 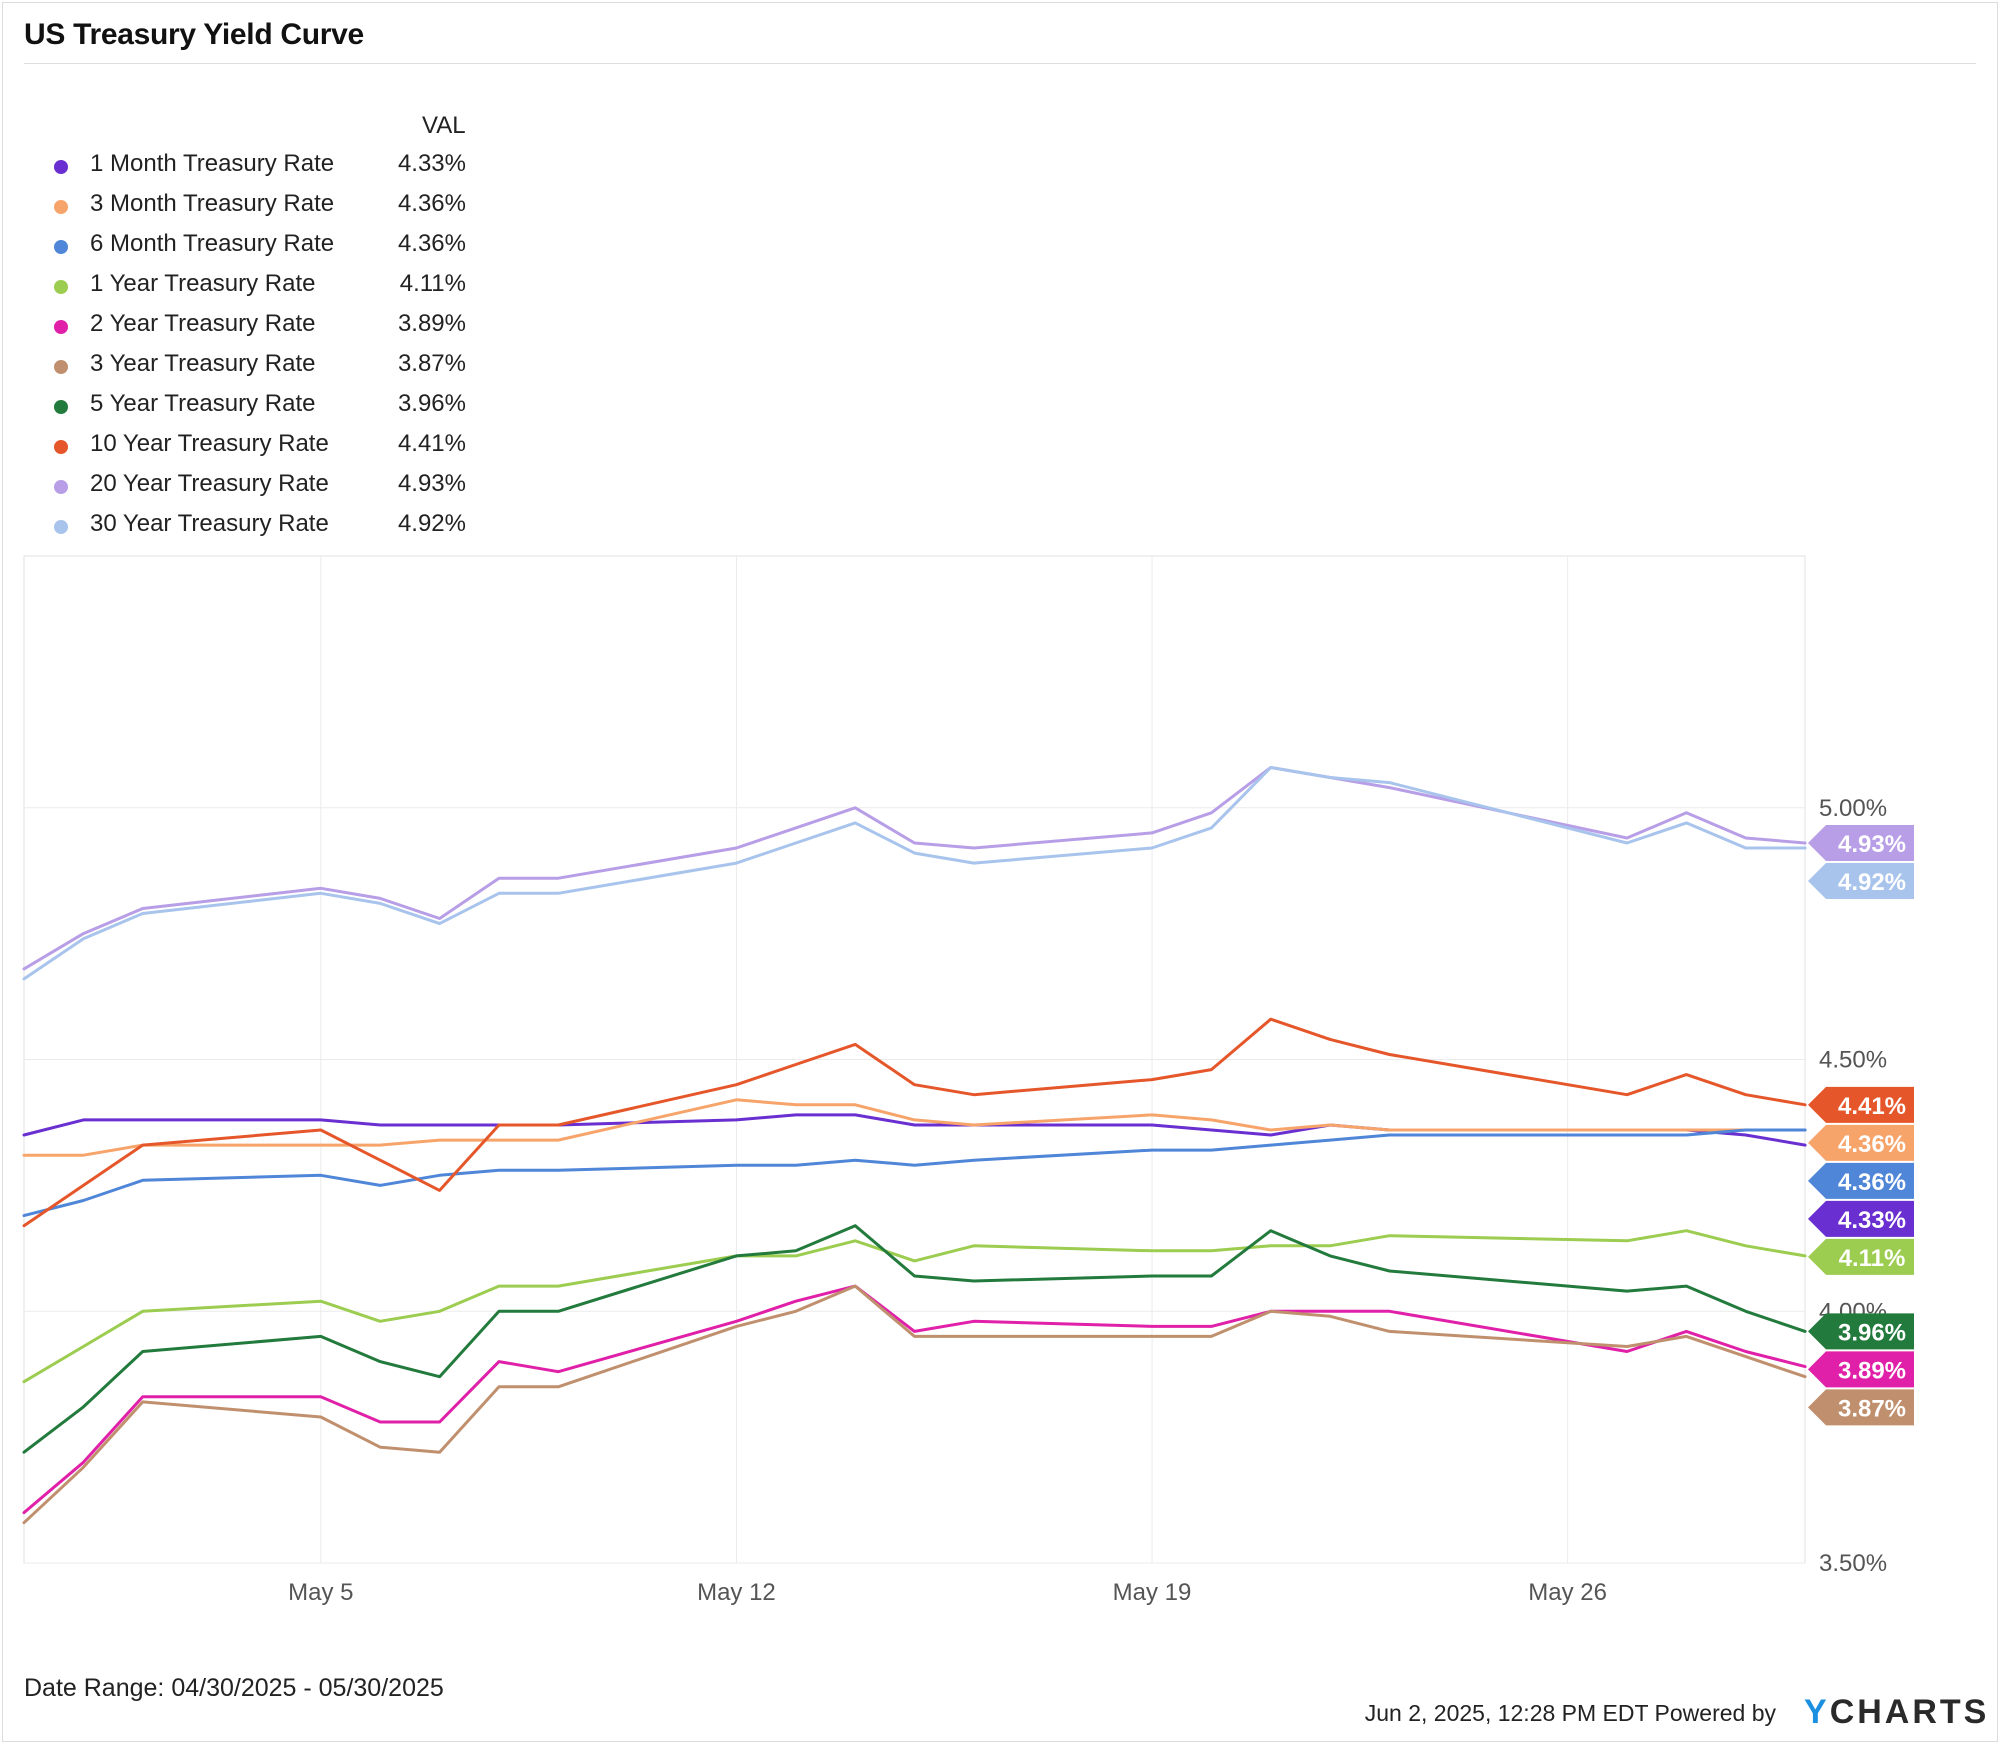 I want to click on date-range: Date Range: 04/30/2025 - 05/30/2025, so click(x=234, y=1688).